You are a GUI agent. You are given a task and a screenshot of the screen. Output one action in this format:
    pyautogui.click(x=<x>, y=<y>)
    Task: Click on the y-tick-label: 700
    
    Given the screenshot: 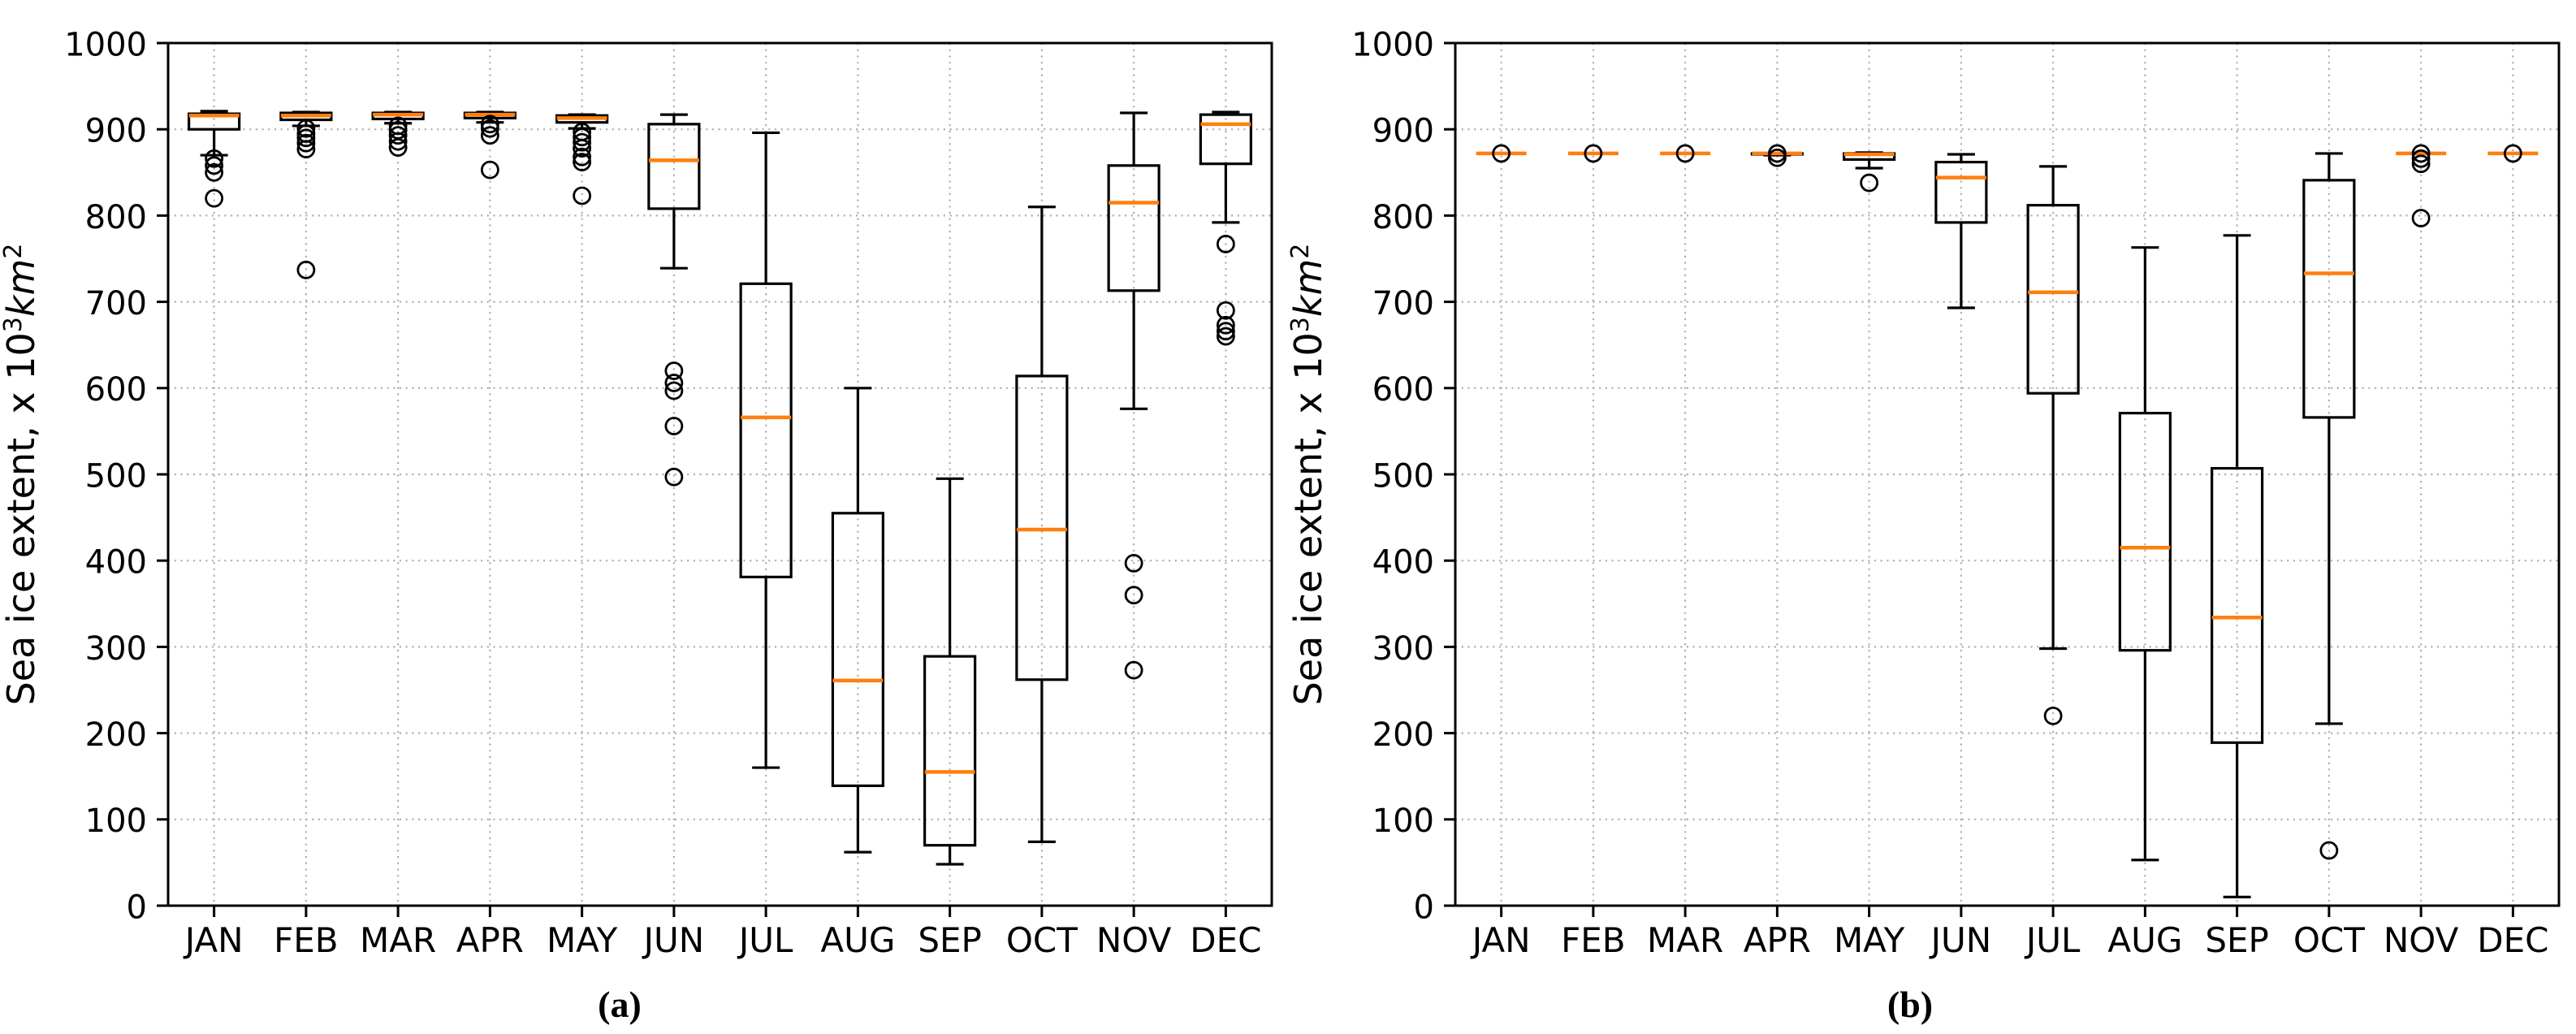 What is the action you would take?
    pyautogui.click(x=116, y=303)
    